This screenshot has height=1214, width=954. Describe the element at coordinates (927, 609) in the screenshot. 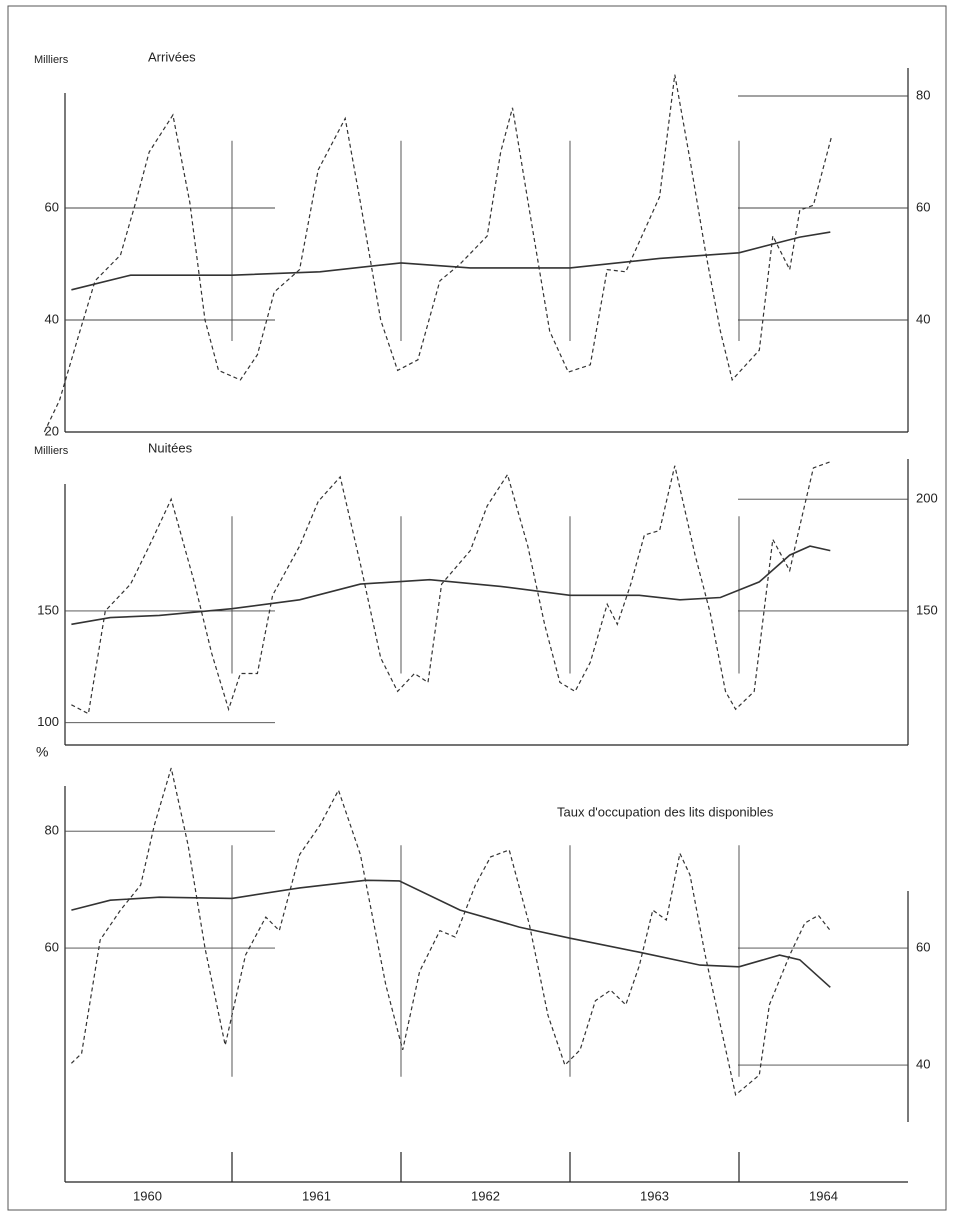

I see `y2-tick-label: 150` at that location.